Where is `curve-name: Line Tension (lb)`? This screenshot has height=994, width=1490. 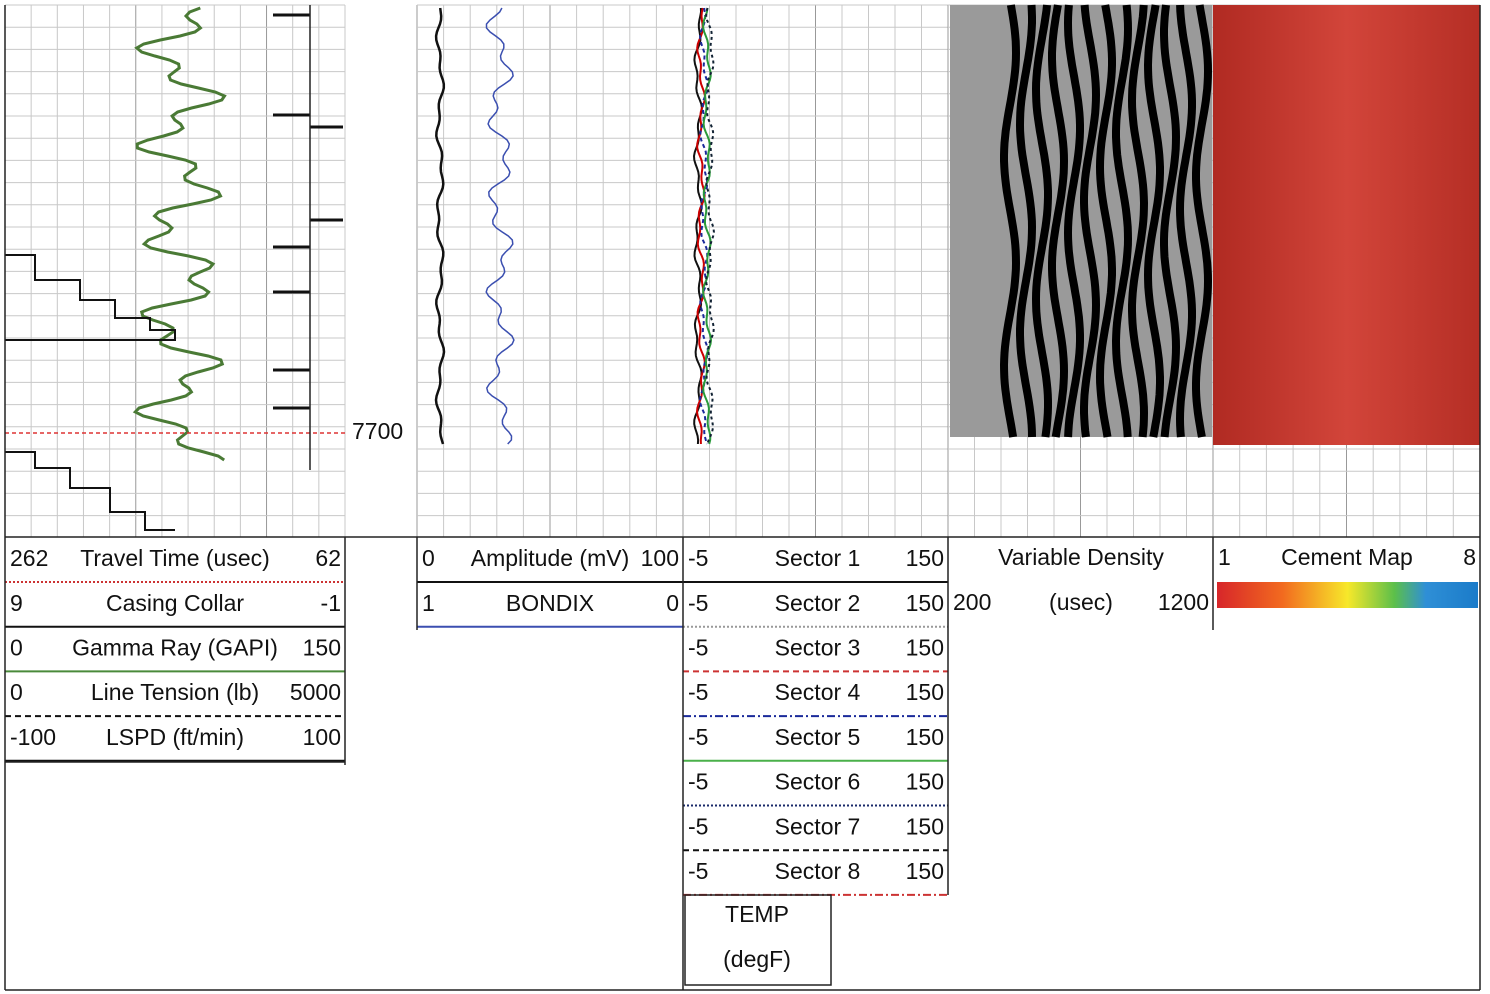
curve-name: Line Tension (lb) is located at coordinates (175, 692).